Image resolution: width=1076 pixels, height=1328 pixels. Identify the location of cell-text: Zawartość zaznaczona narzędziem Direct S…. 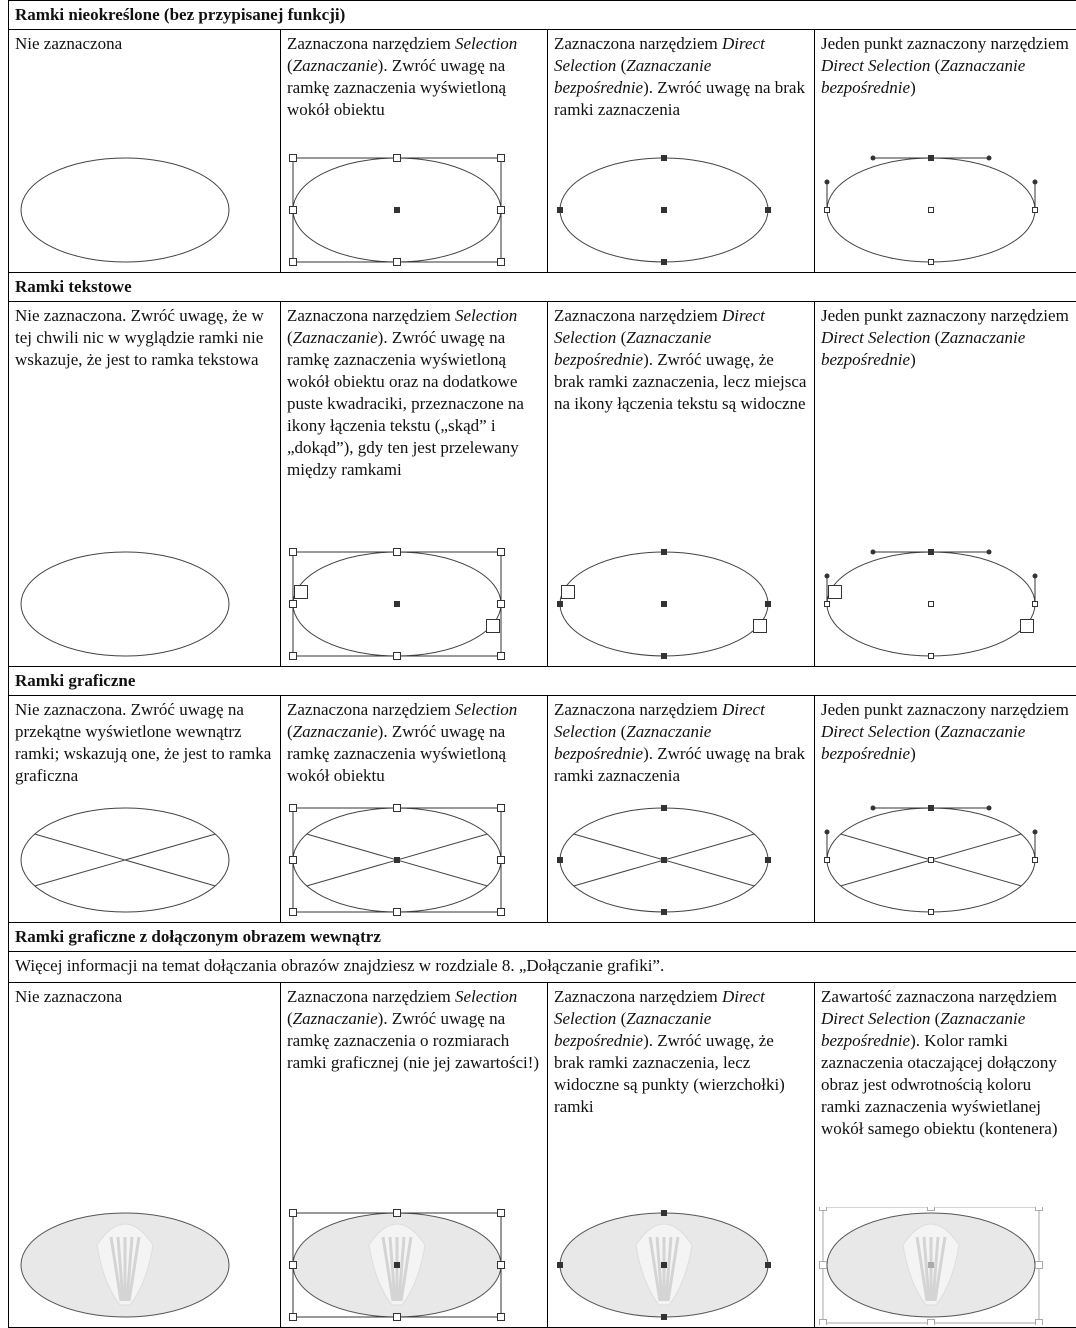
(945, 1063).